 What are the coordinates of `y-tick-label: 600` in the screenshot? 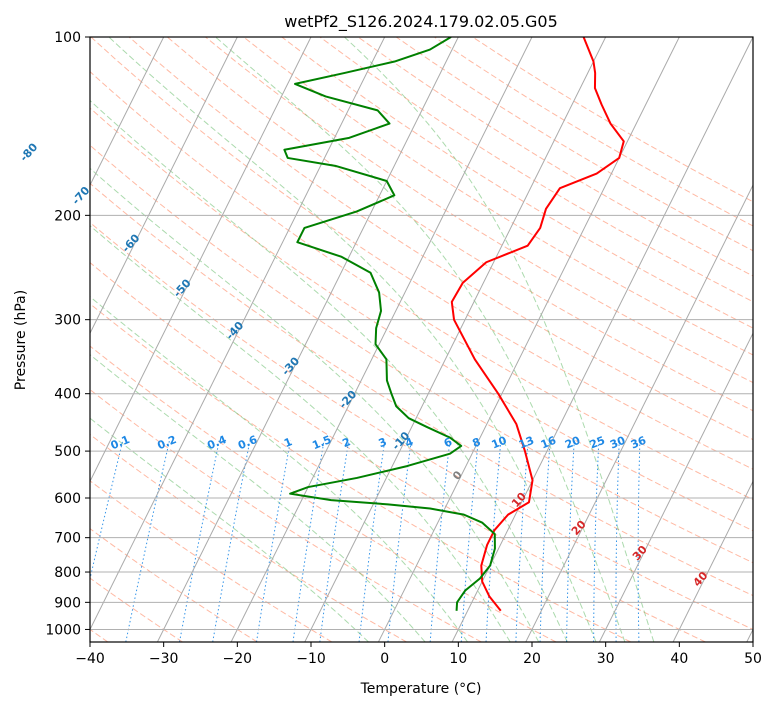 It's located at (67, 499).